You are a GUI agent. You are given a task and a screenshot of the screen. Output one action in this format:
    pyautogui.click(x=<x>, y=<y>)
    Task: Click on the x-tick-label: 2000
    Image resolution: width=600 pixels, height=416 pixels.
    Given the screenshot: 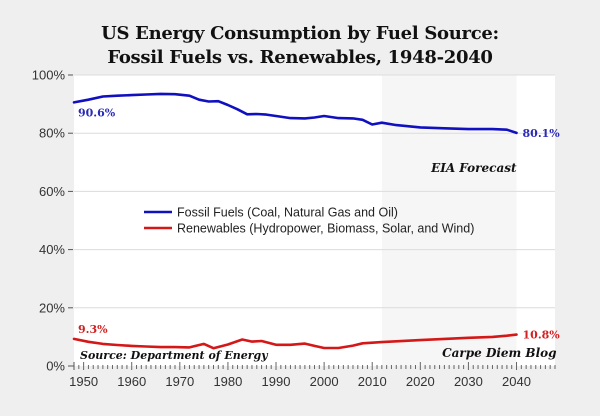 What is the action you would take?
    pyautogui.click(x=324, y=381)
    